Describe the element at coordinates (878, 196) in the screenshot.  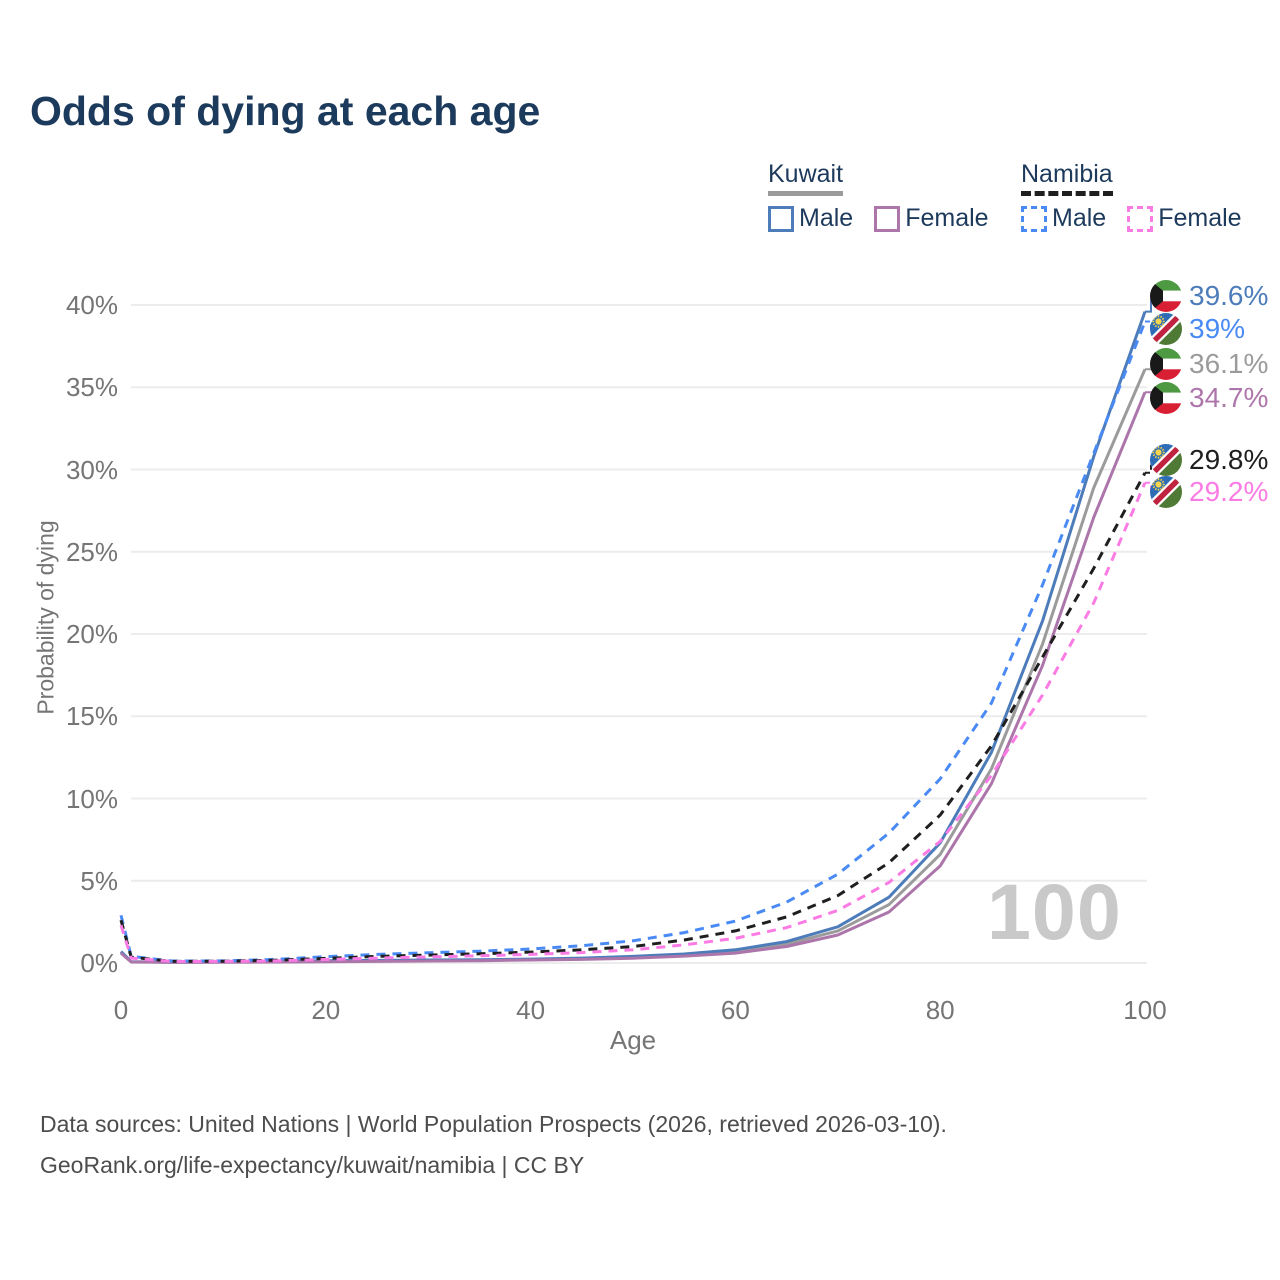
I see `legend-group-kuwait: Kuwait Male Female` at that location.